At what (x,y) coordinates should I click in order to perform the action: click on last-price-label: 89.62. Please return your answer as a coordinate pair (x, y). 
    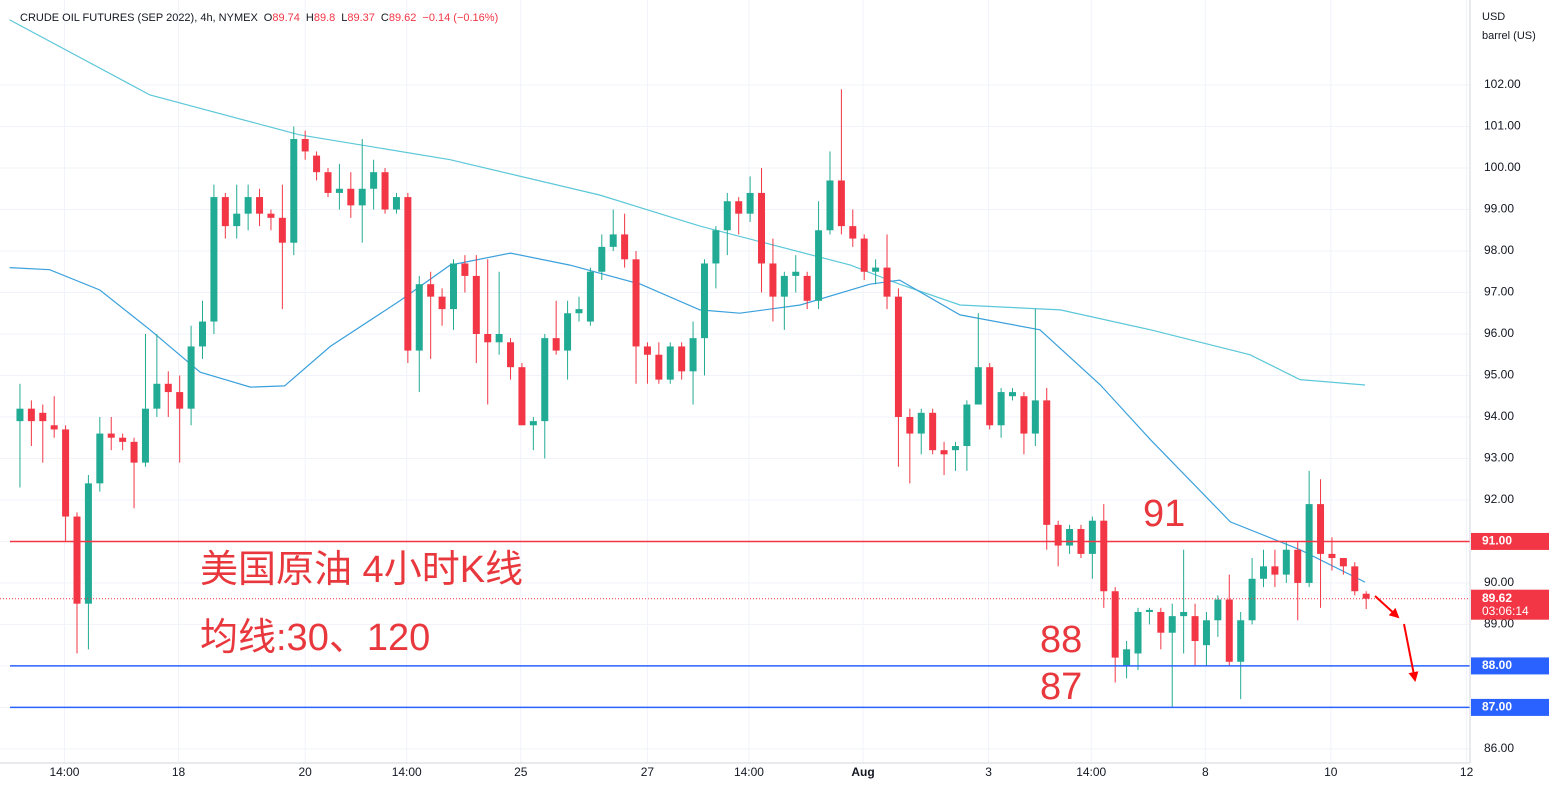
    Looking at the image, I should click on (1497, 598).